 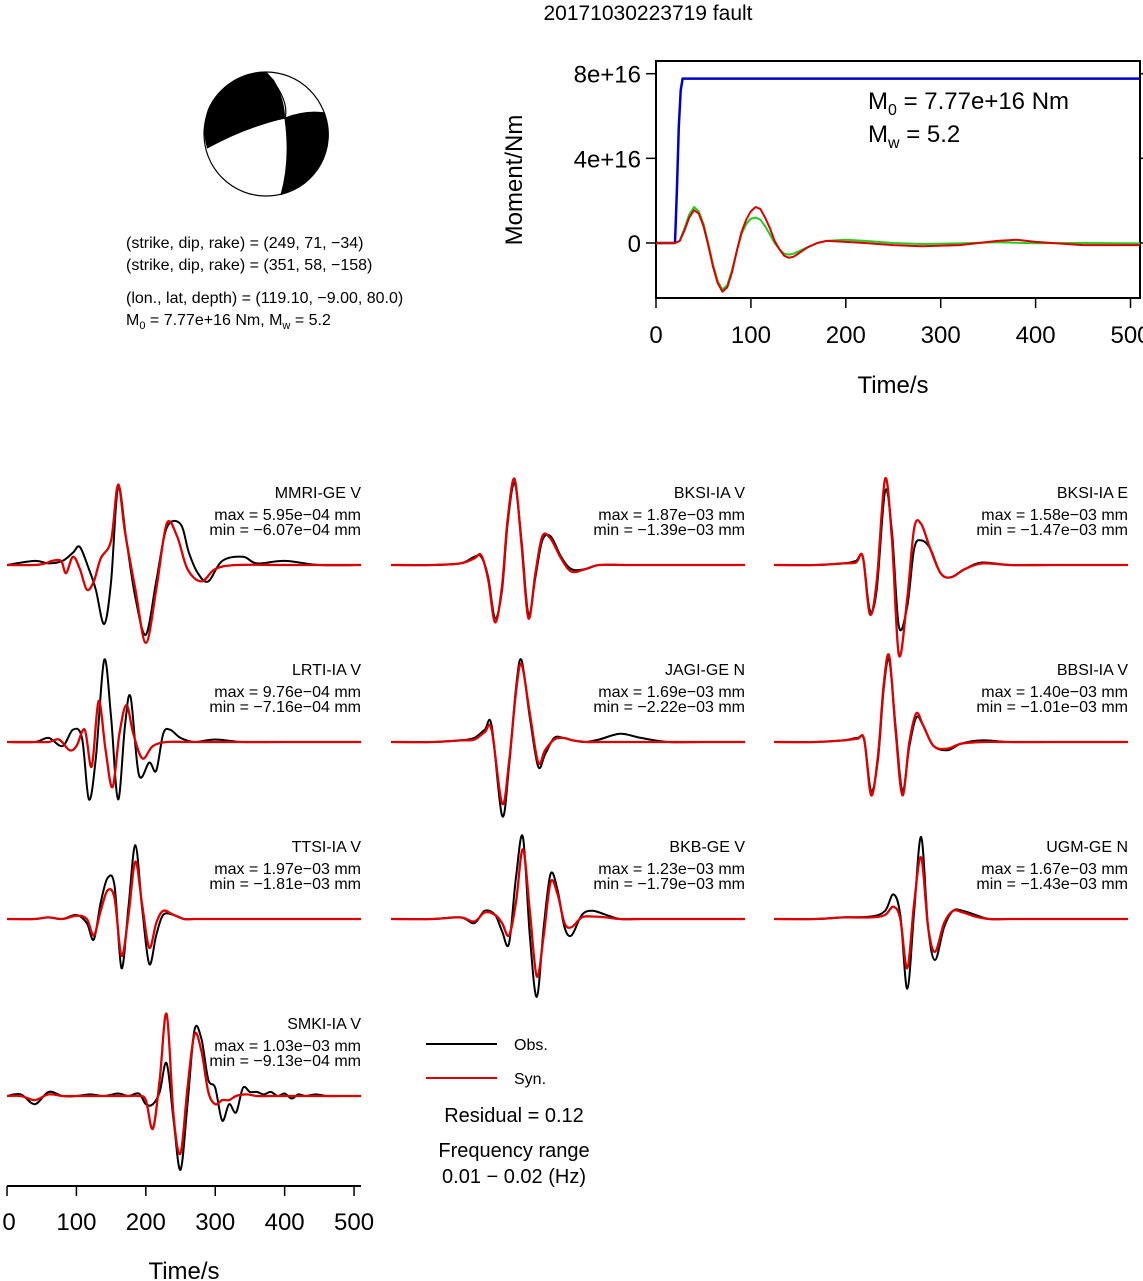 What do you see at coordinates (287, 692) in the screenshot?
I see `max-amplitude-label: max = 9.76e−04 mm` at bounding box center [287, 692].